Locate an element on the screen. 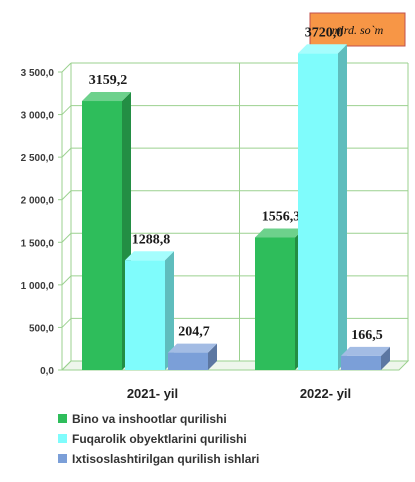  legend-entry-1: Bino va inshootlar qurilishi is located at coordinates (142, 419).